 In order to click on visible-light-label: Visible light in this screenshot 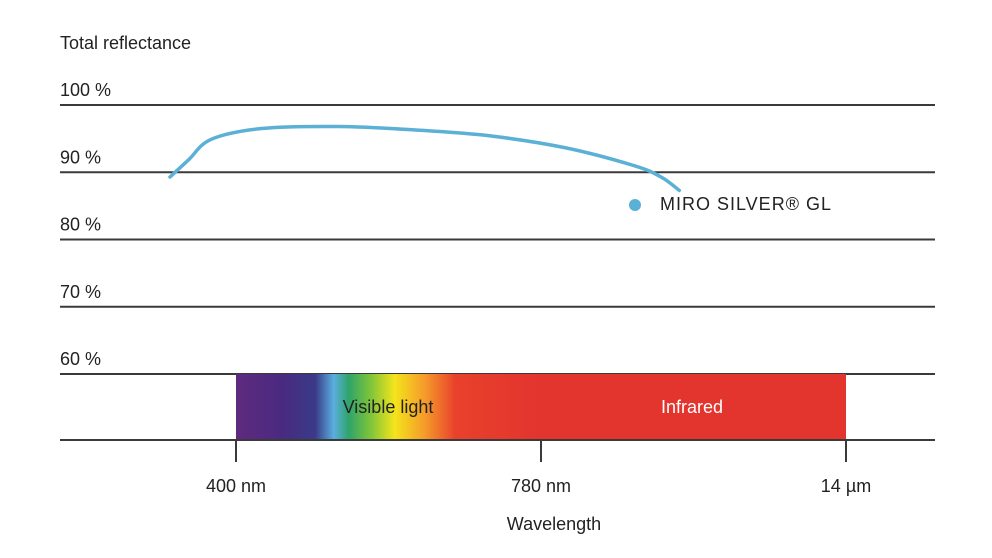, I will do `click(388, 407)`.